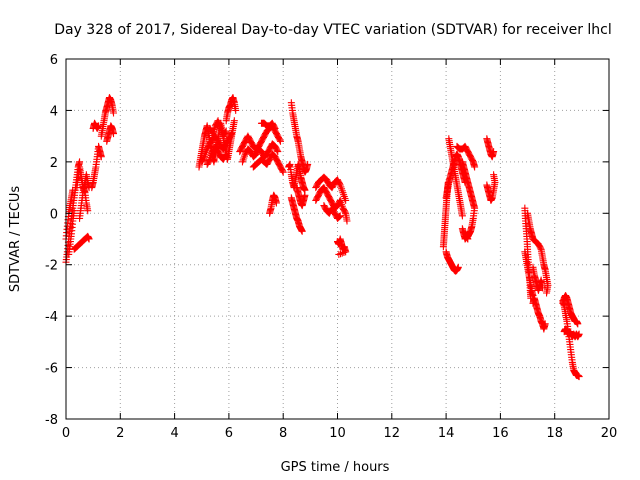 The width and height of the screenshot is (640, 480). I want to click on x-tick-label: 12, so click(392, 433).